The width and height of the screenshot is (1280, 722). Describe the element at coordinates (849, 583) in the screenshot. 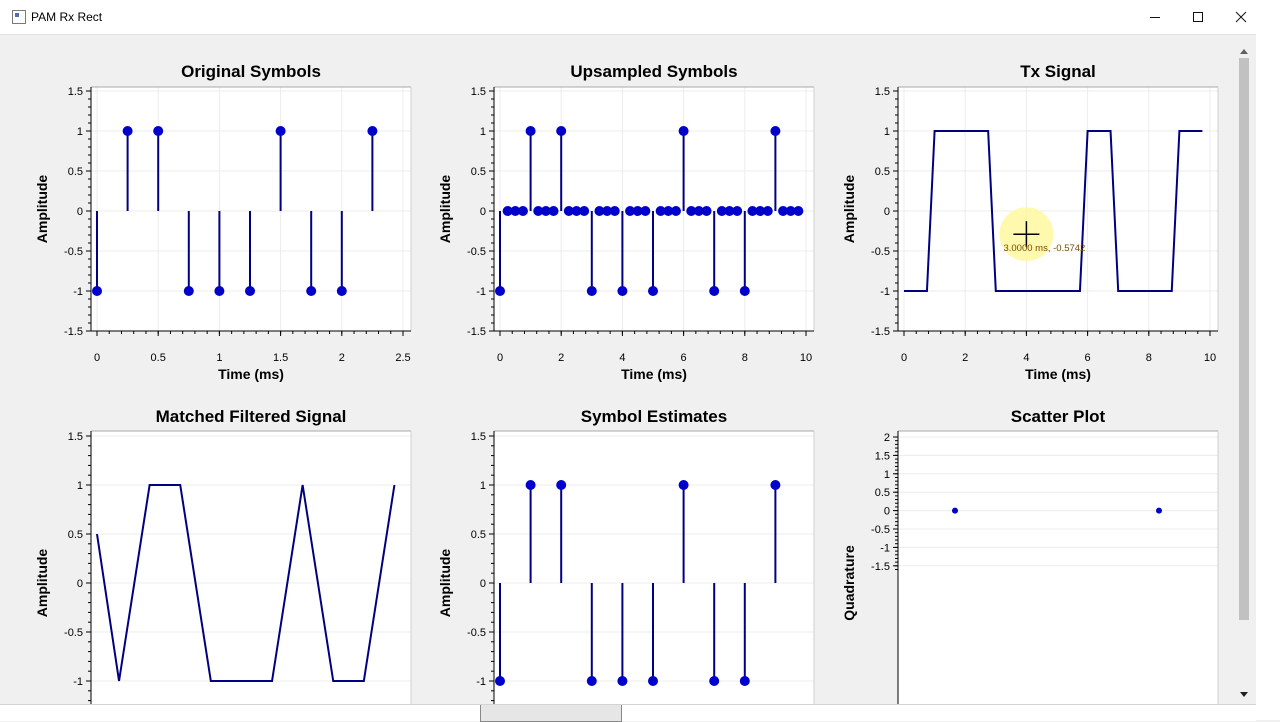

I see `y-axis-label: Quadrature` at that location.